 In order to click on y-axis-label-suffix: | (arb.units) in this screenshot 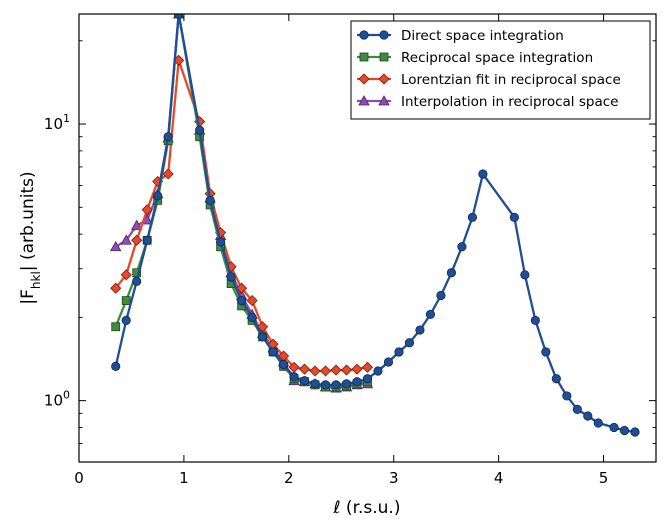, I will do `click(28, 221)`.